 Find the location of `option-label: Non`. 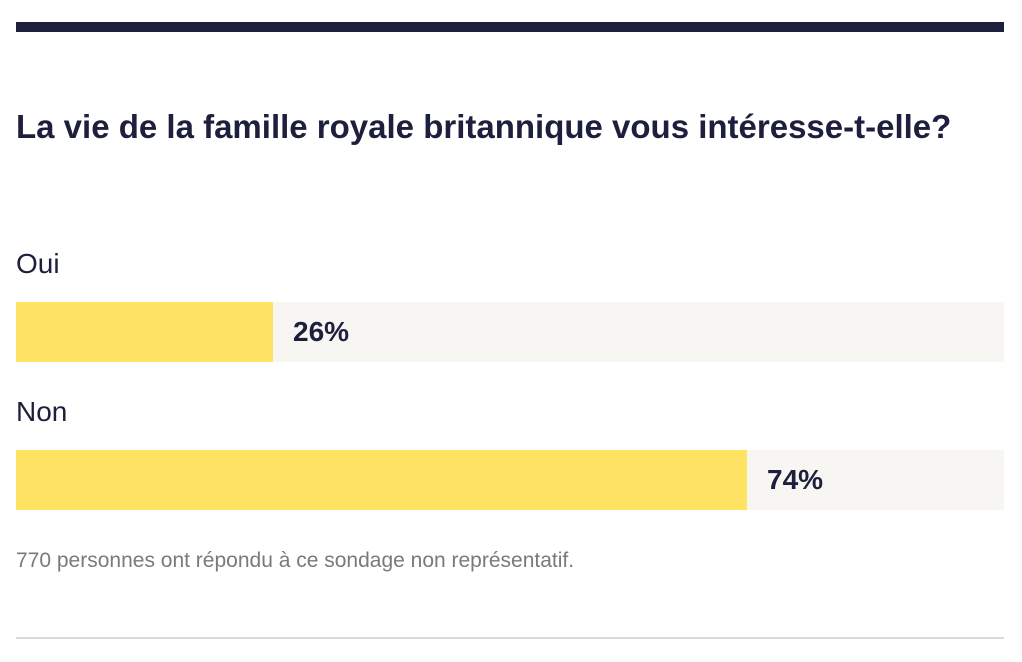

option-label: Non is located at coordinates (42, 411).